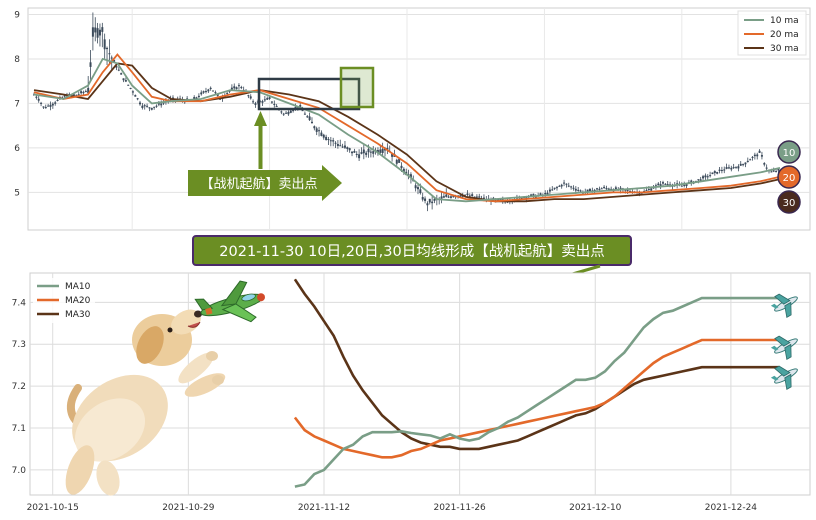 This screenshot has height=520, width=816. I want to click on airplane-icons, so click(784, 342).